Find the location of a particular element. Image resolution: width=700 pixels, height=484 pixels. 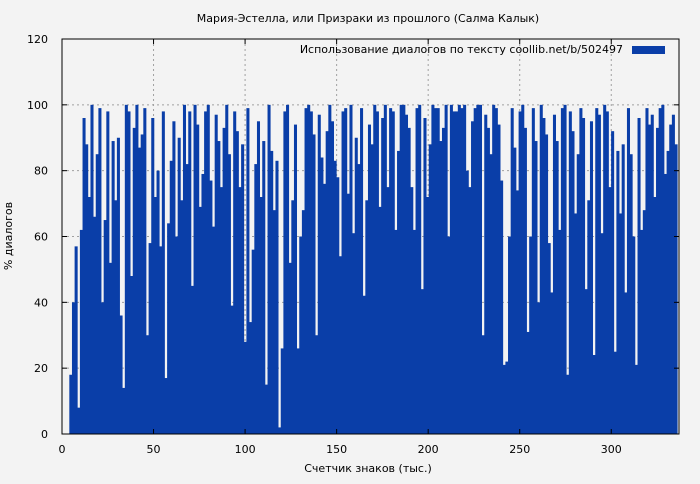

x-tick-label: 50 is located at coordinates (154, 449).